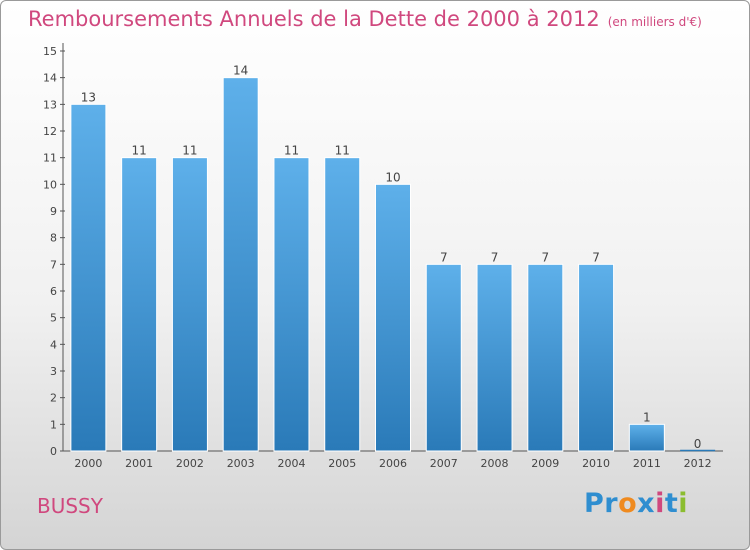 The image size is (750, 550). I want to click on bar-2007, so click(443, 357).